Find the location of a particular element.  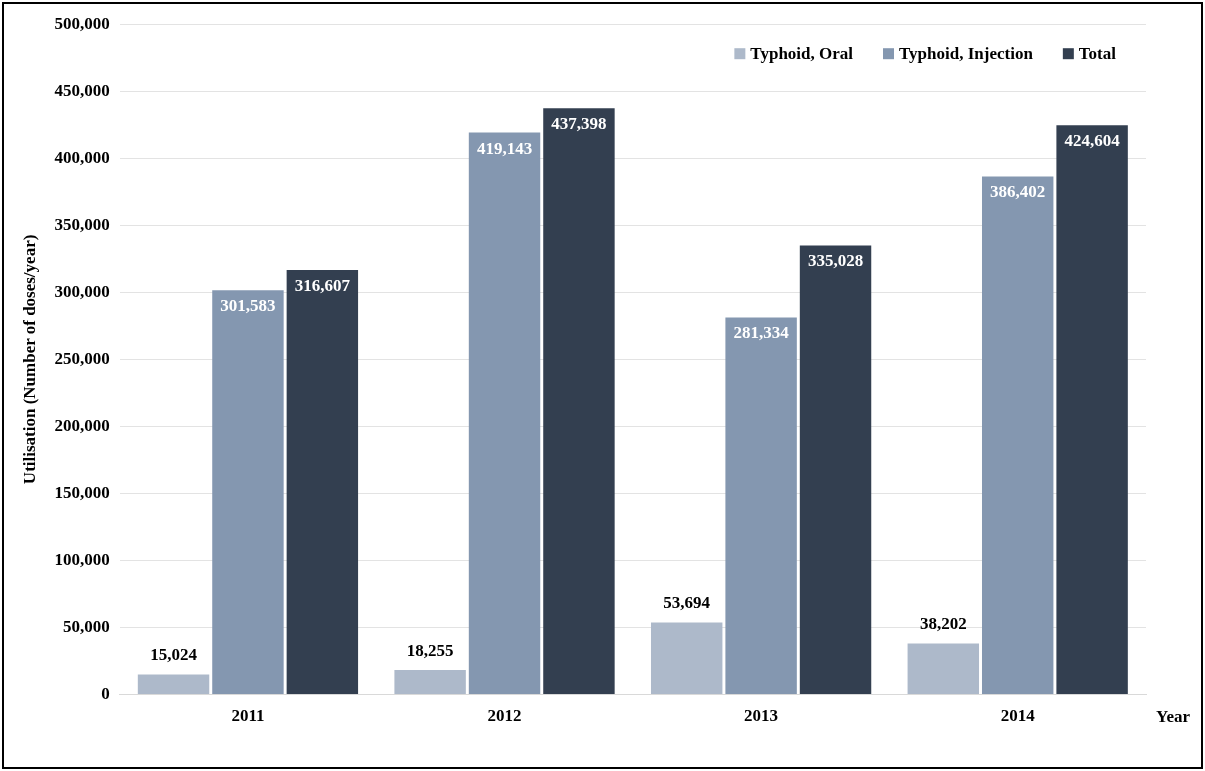

data-label: 437,398 is located at coordinates (579, 124).